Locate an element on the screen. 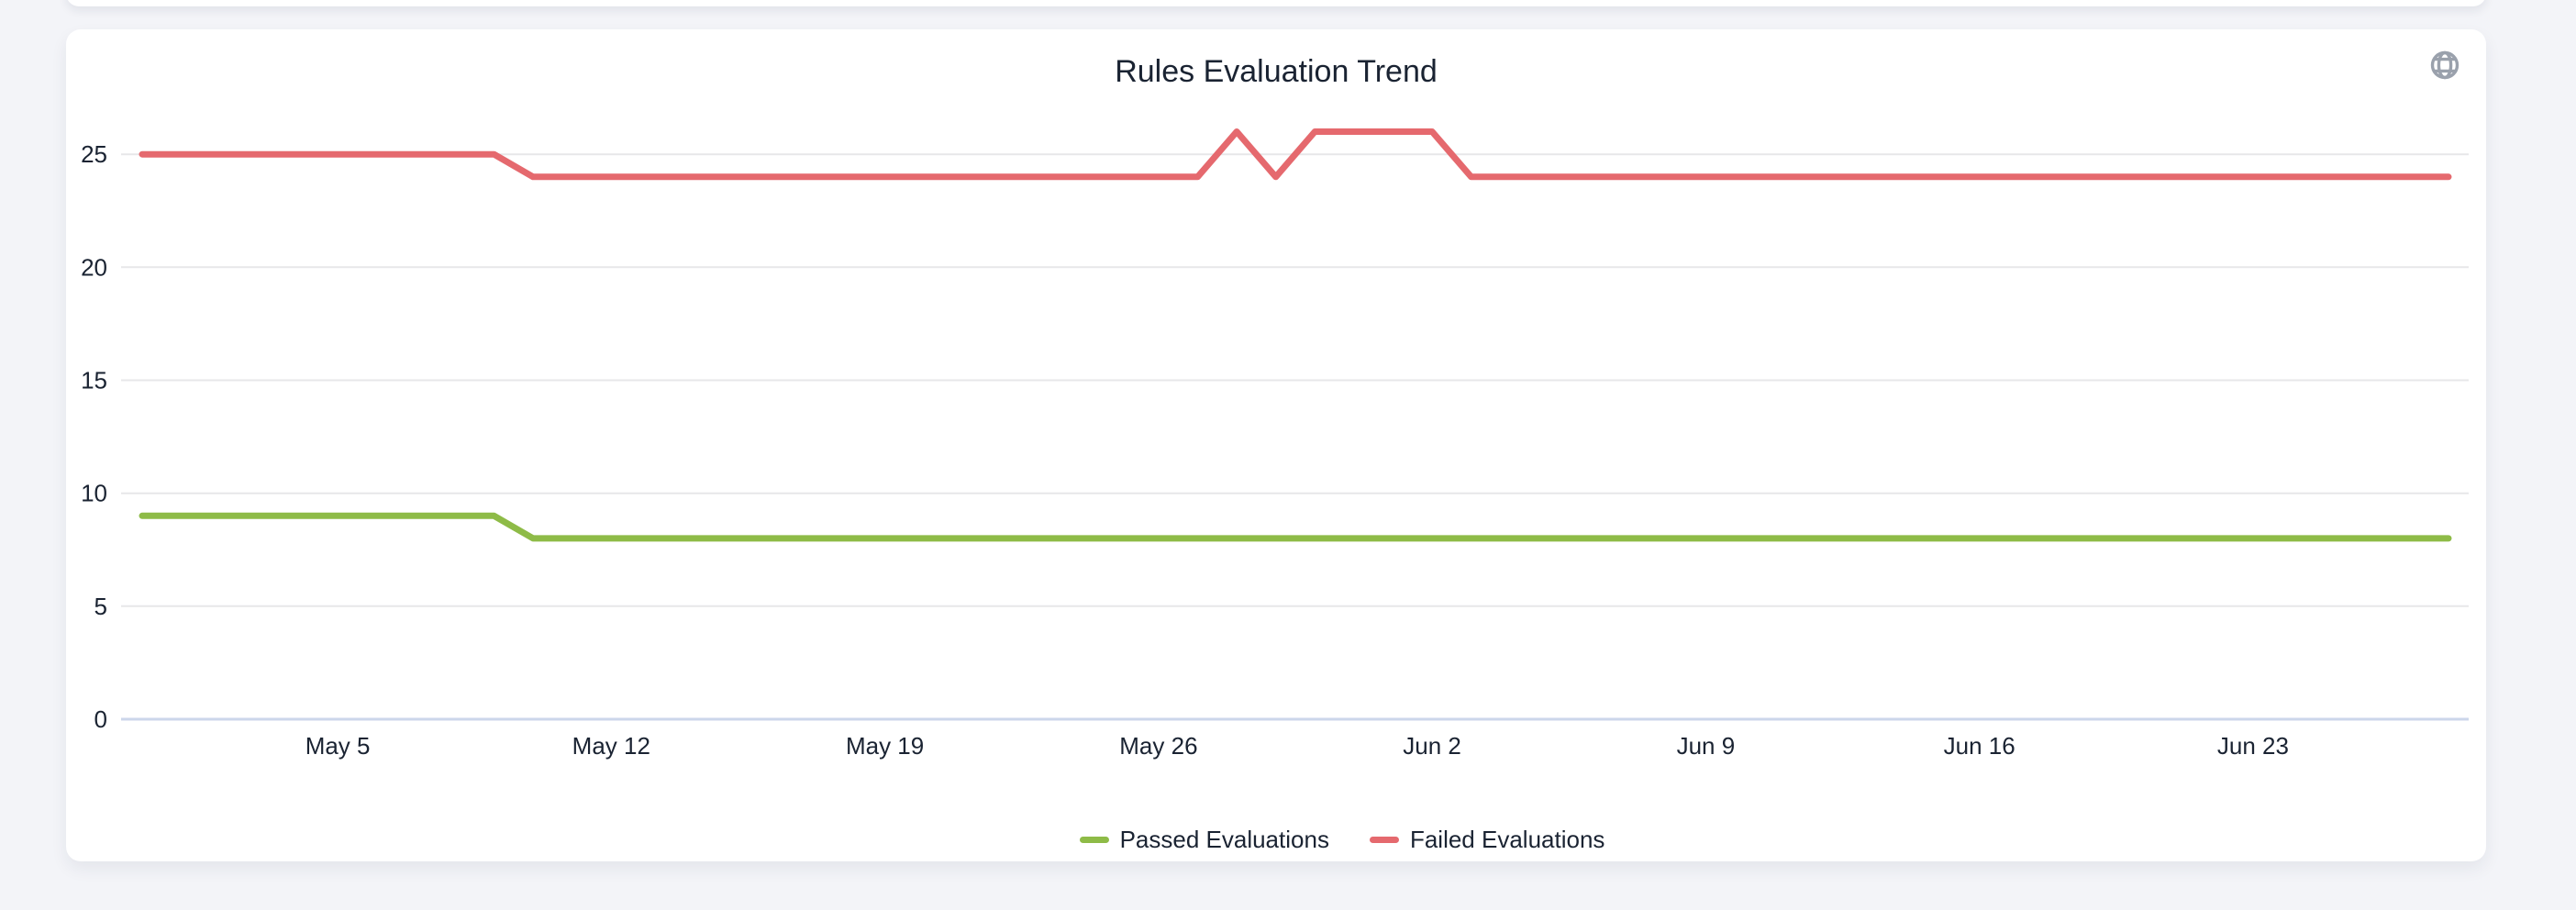 The height and width of the screenshot is (910, 2576). chart-title: Rules Evaluation Trend is located at coordinates (1276, 71).